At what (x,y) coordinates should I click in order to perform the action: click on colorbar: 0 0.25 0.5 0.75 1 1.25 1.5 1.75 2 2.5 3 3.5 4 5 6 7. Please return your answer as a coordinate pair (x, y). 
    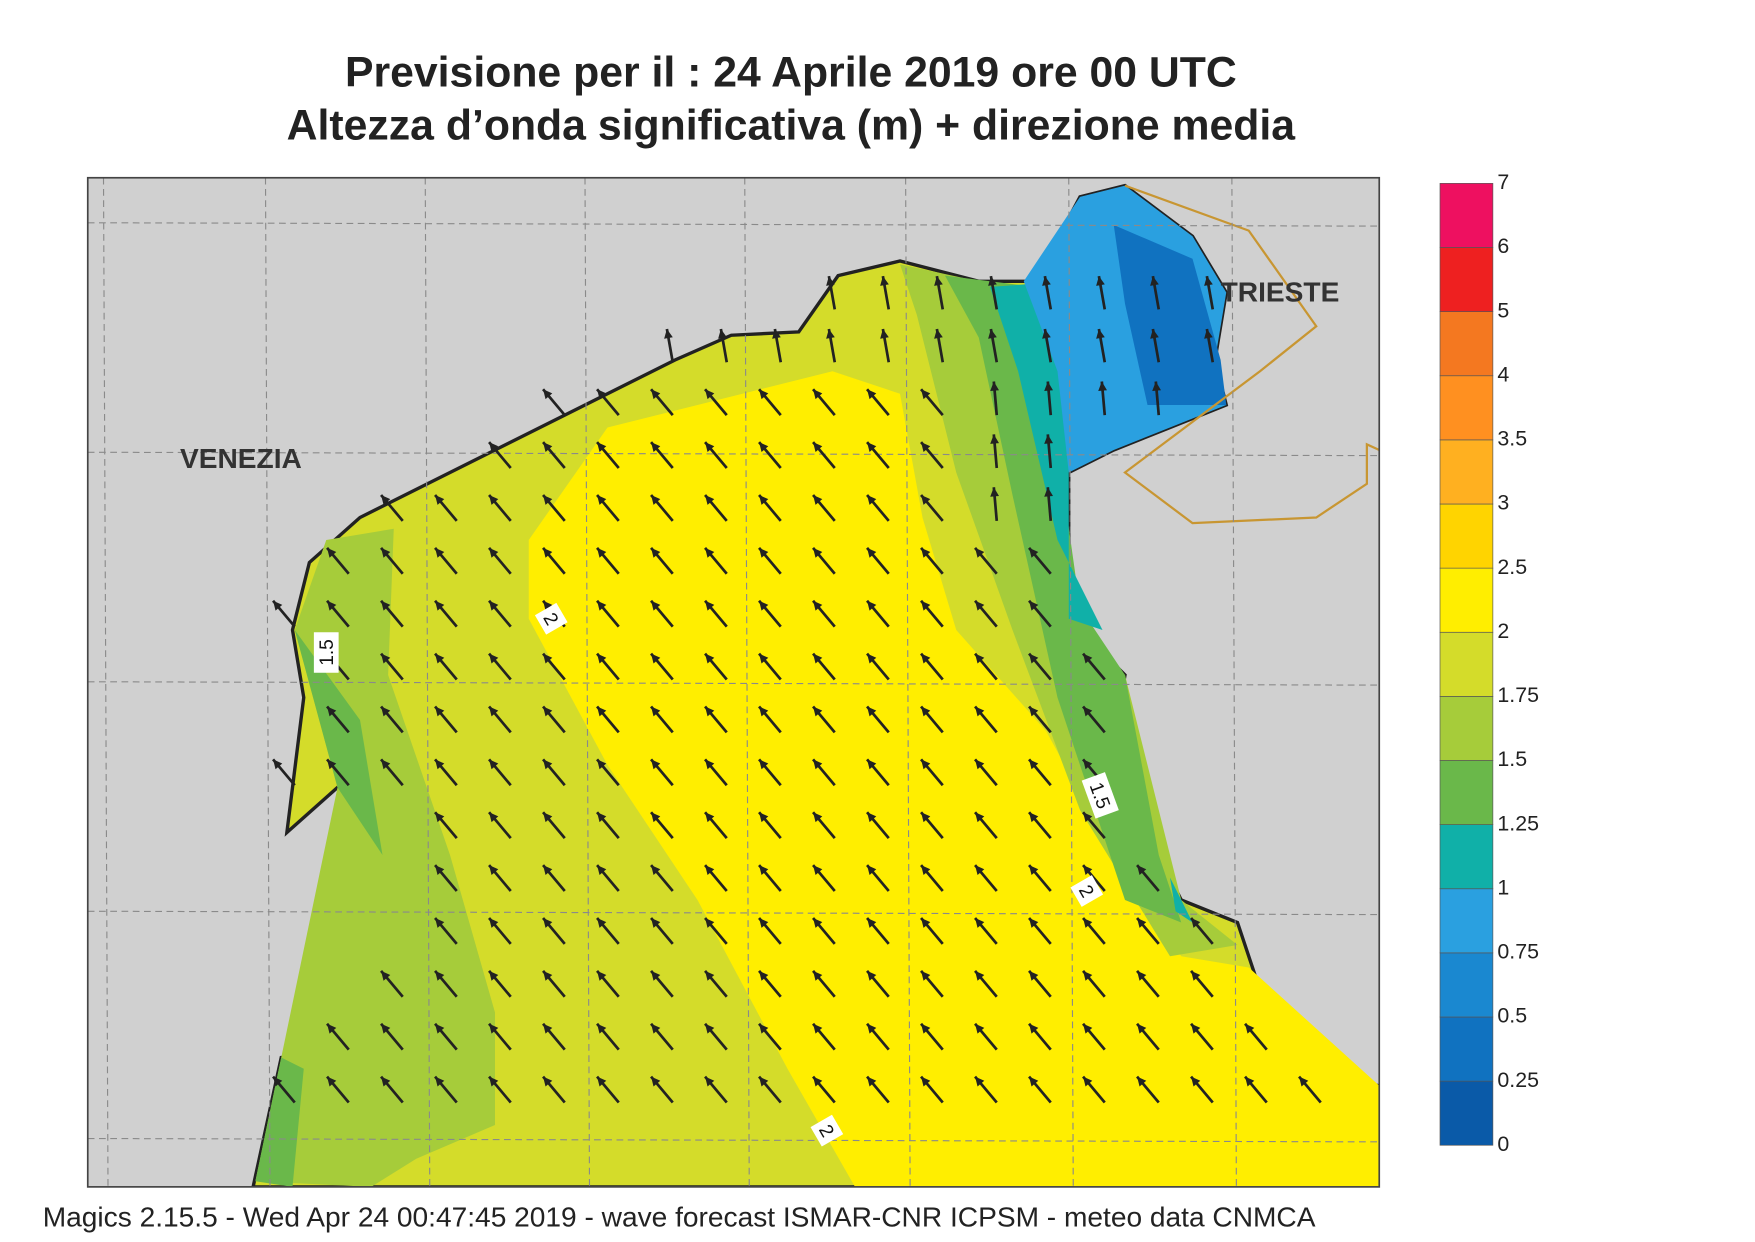
    Looking at the image, I should click on (1489, 663).